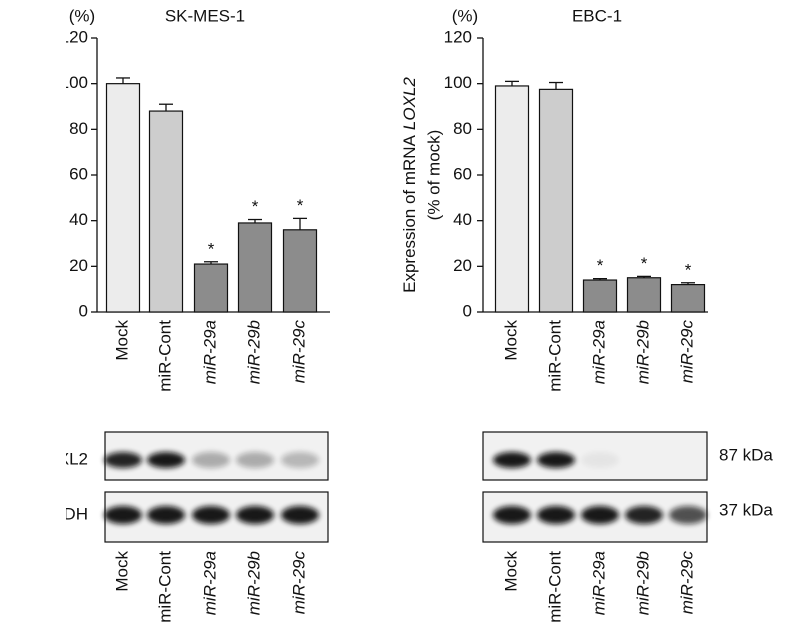  Describe the element at coordinates (597, 15) in the screenshot. I see `chart-title: EBC-1` at that location.